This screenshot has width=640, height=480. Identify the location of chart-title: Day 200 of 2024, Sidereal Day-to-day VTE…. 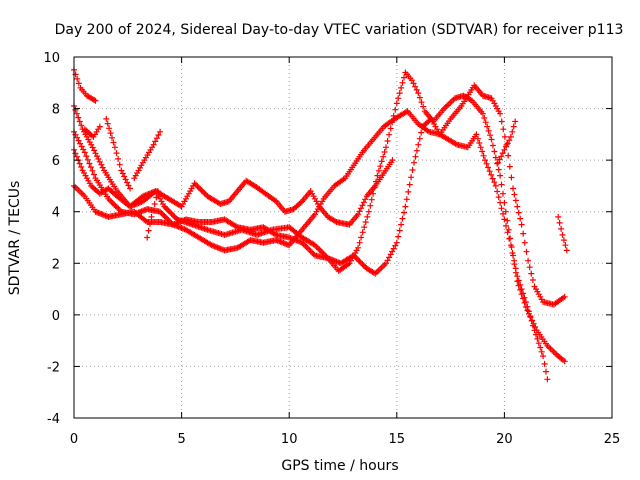
(339, 30).